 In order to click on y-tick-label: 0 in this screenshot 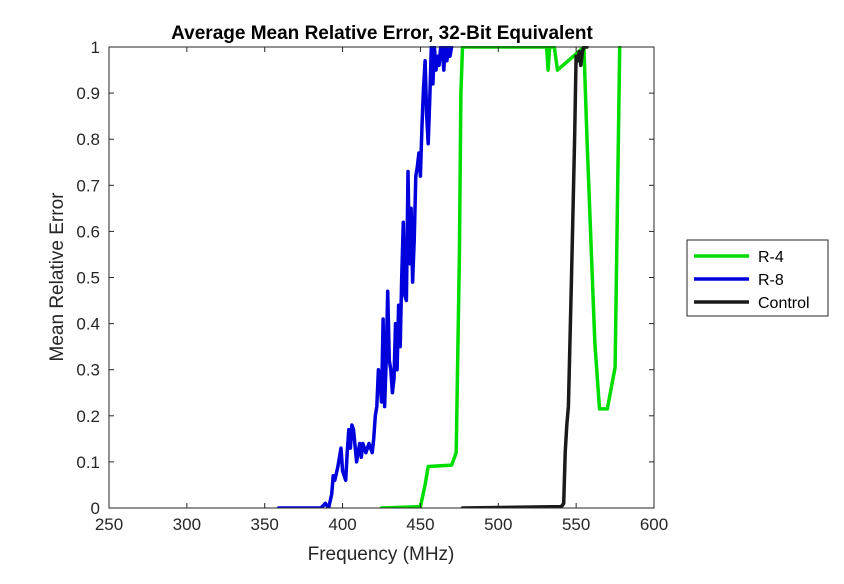, I will do `click(95, 508)`.